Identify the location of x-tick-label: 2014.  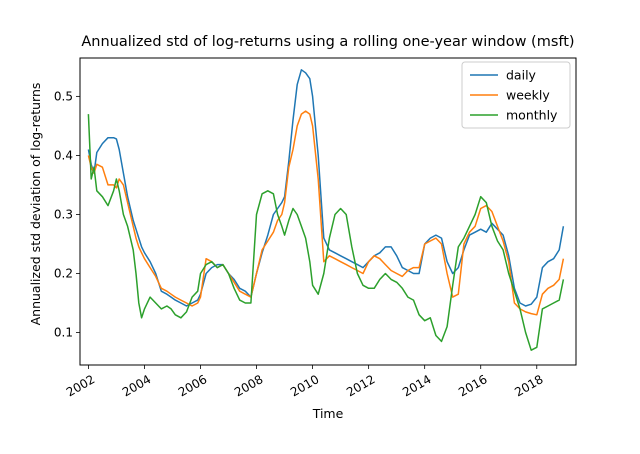
(416, 385).